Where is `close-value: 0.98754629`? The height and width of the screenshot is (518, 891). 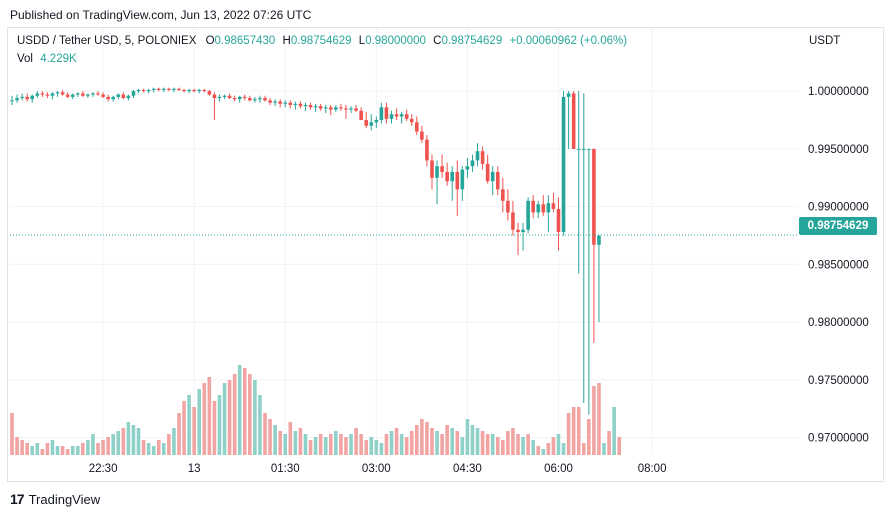
close-value: 0.98754629 is located at coordinates (472, 41).